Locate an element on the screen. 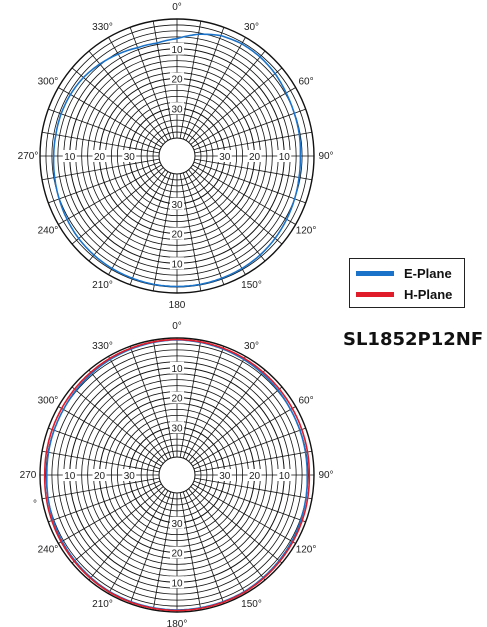 This screenshot has height=627, width=487. angle-label: 270 is located at coordinates (28, 475).